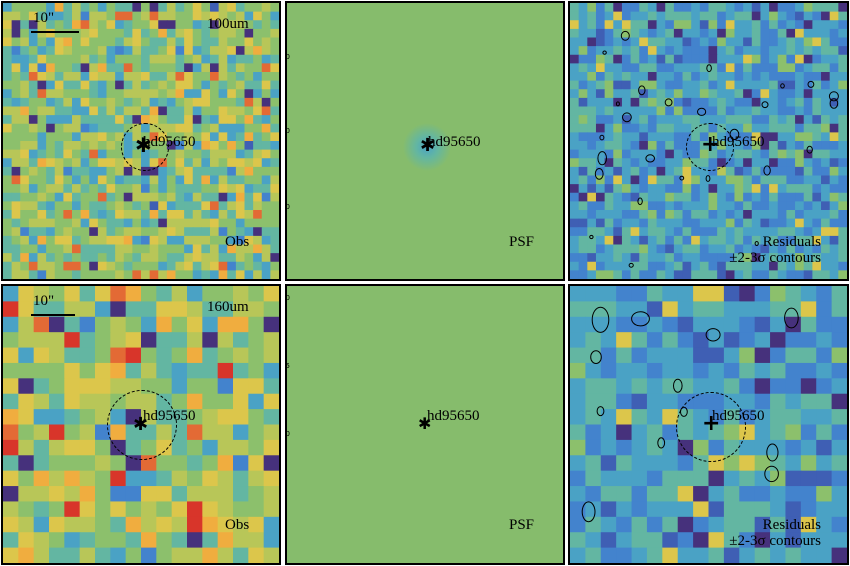  What do you see at coordinates (228, 307) in the screenshot?
I see `band-label: 160um` at bounding box center [228, 307].